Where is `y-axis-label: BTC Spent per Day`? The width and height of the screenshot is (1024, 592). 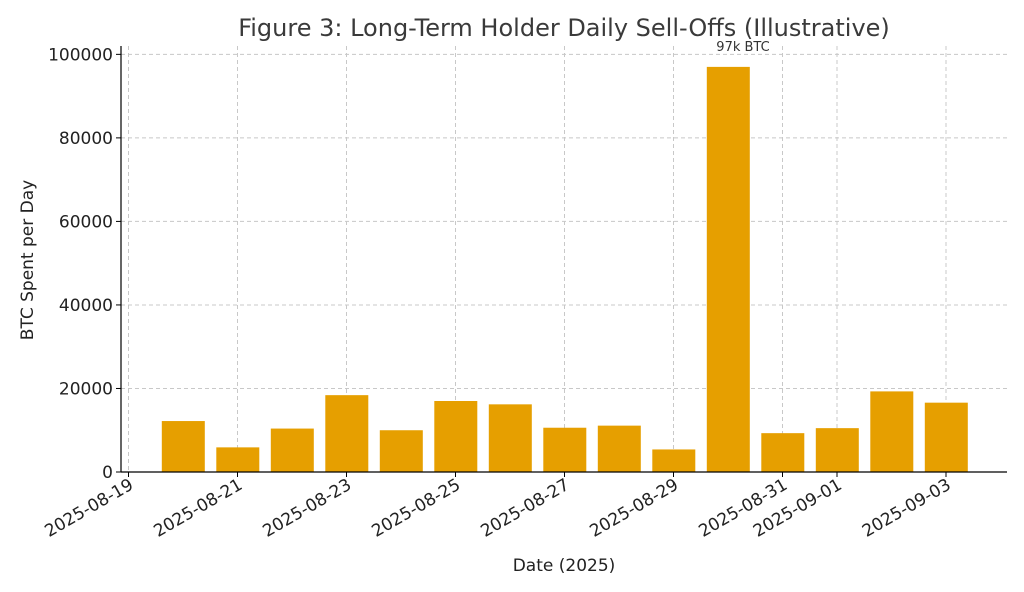 y-axis-label: BTC Spent per Day is located at coordinates (28, 260).